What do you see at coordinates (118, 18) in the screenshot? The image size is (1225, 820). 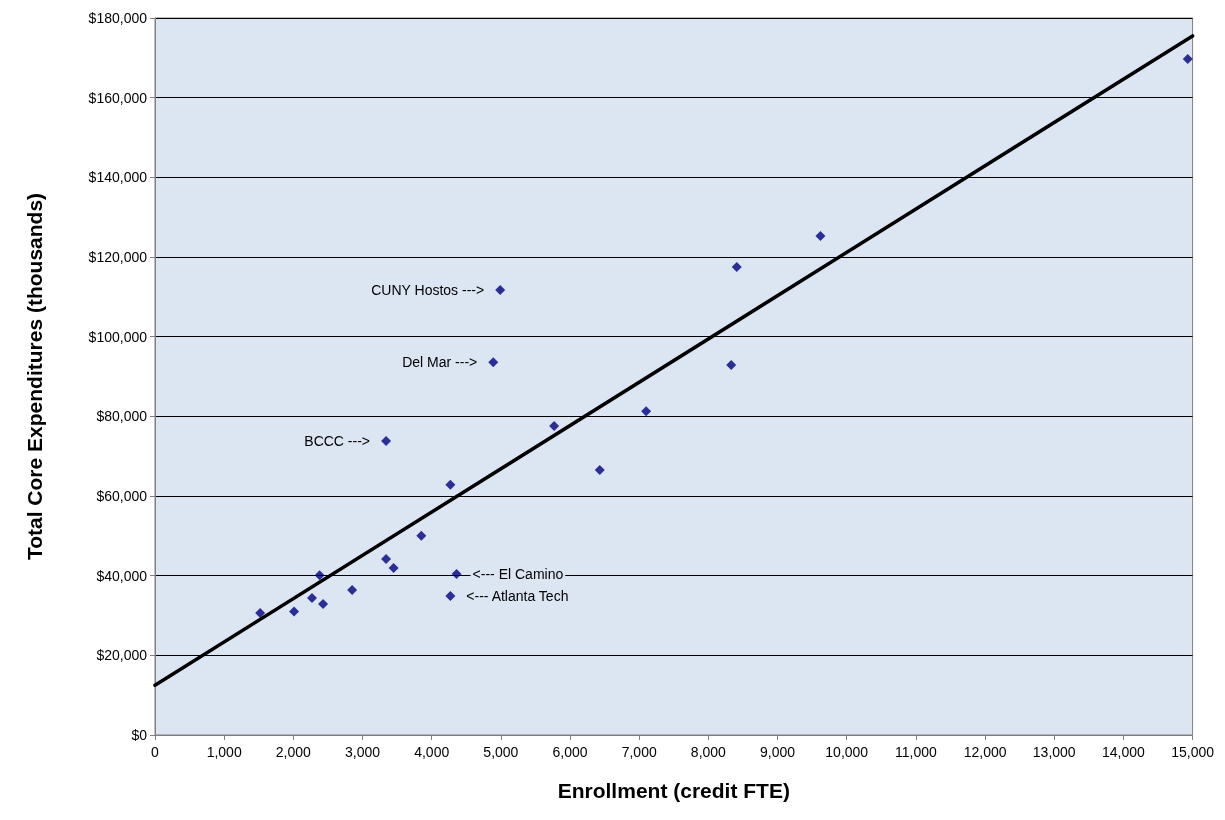 I see `y-tick-label: $180,000` at bounding box center [118, 18].